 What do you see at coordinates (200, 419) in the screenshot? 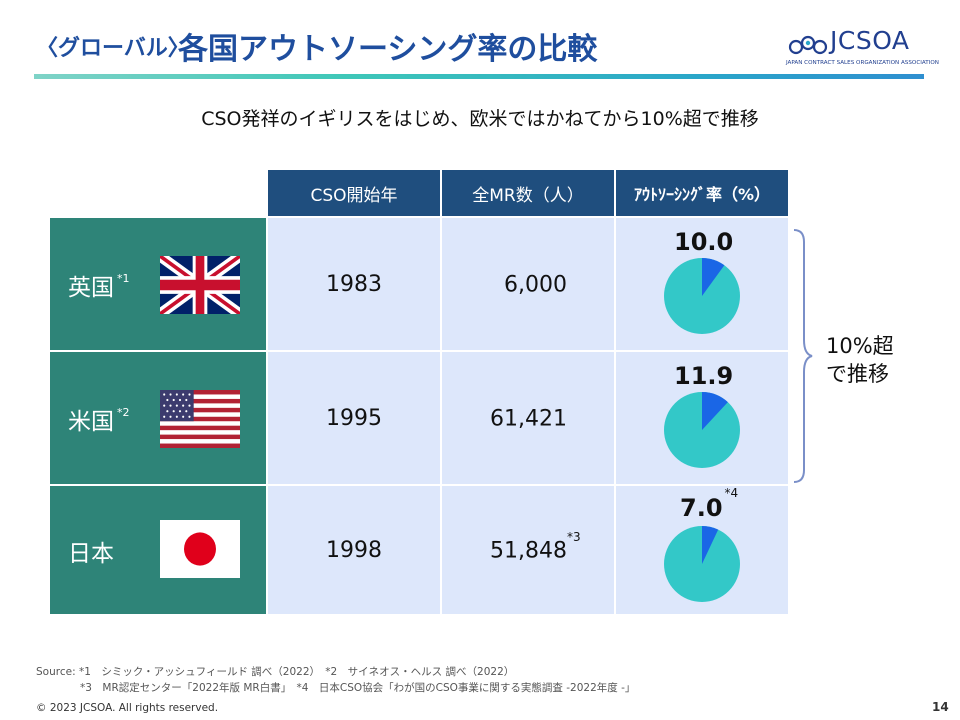
I see `us-flag-icon` at bounding box center [200, 419].